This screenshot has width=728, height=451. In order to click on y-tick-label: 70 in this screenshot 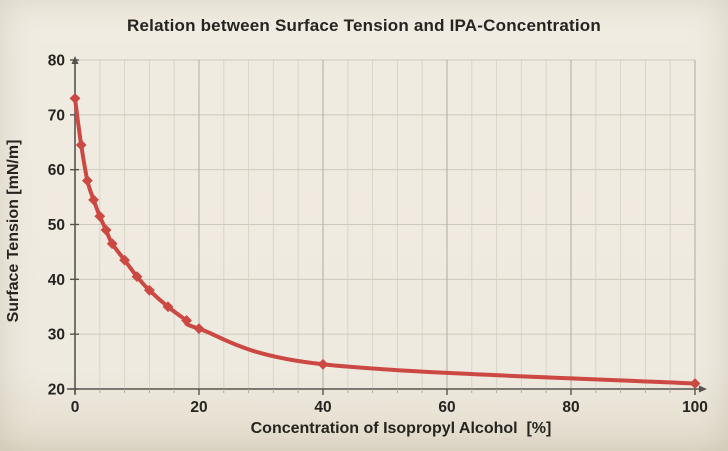, I will do `click(56, 115)`.